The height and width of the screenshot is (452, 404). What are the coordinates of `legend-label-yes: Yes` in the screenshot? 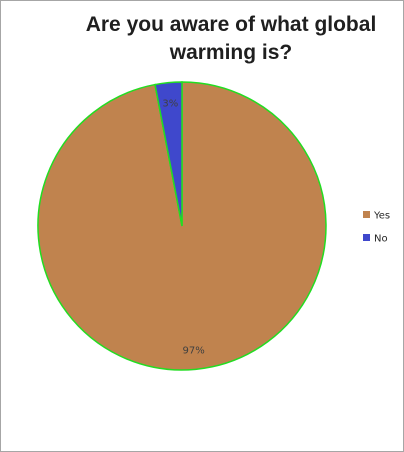 It's located at (381, 216).